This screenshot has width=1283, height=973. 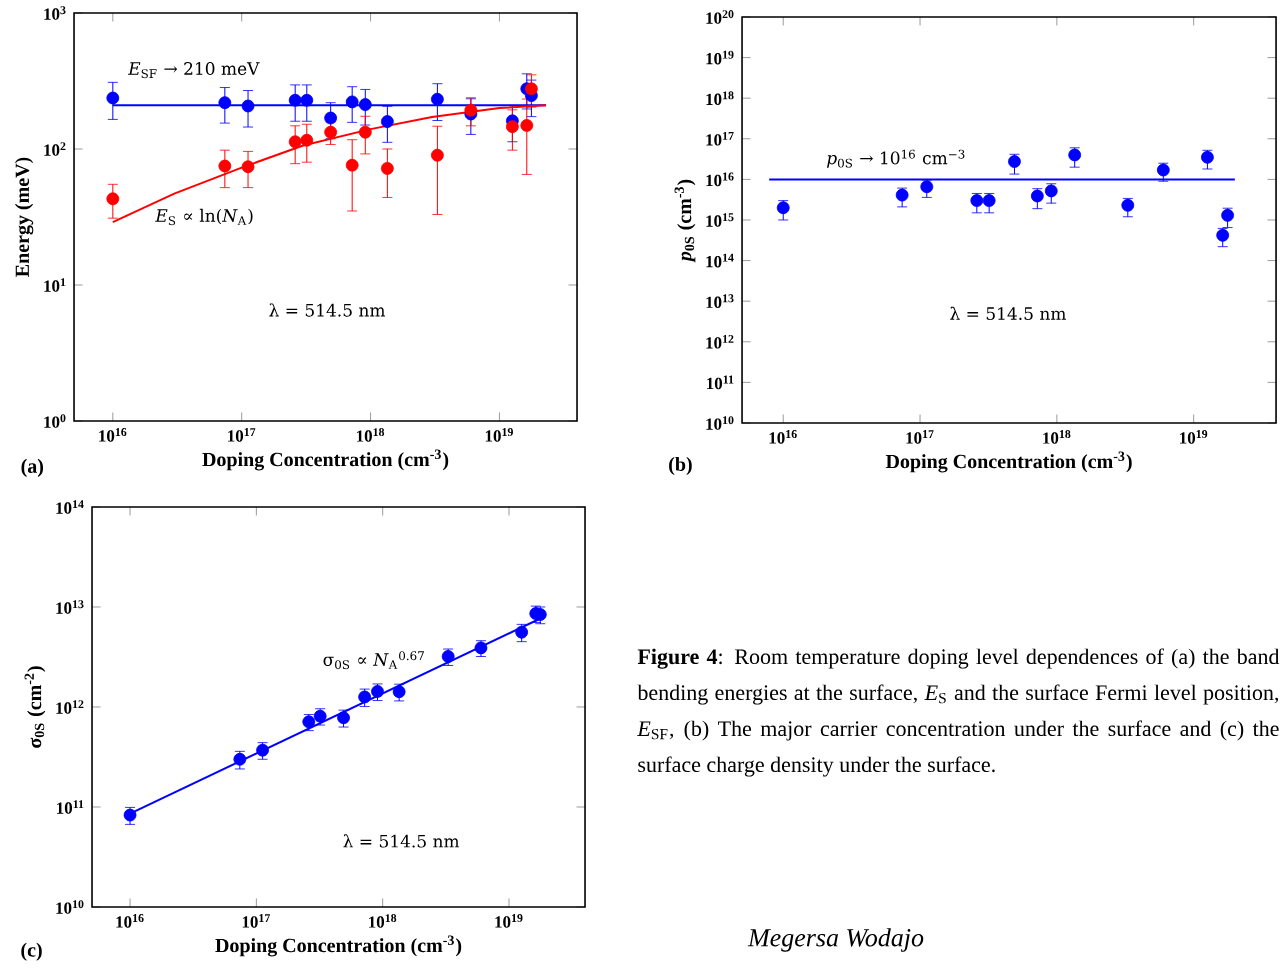 What do you see at coordinates (680, 466) in the screenshot?
I see `text: (b)` at bounding box center [680, 466].